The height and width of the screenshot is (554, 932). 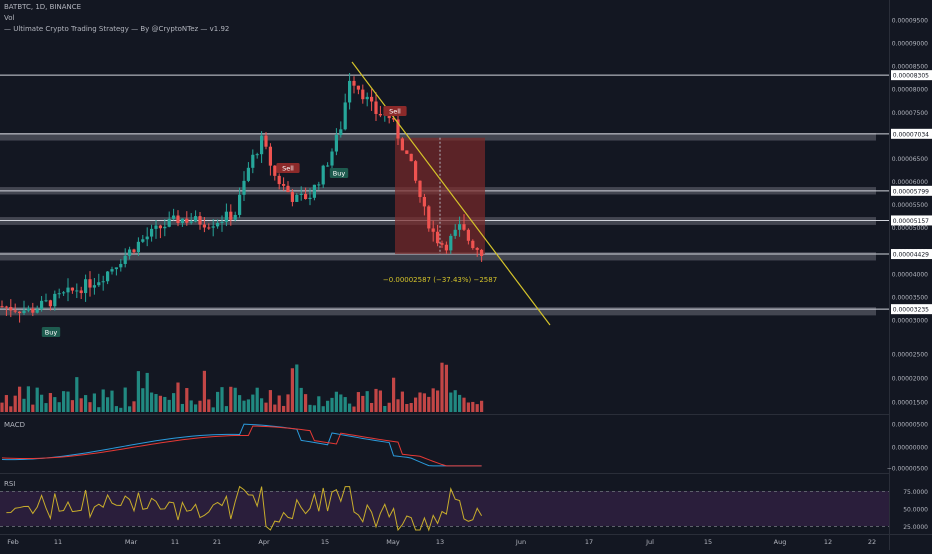 What do you see at coordinates (43, 7) in the screenshot?
I see `symbol-line: BATBTC, 1D, BINANCE` at bounding box center [43, 7].